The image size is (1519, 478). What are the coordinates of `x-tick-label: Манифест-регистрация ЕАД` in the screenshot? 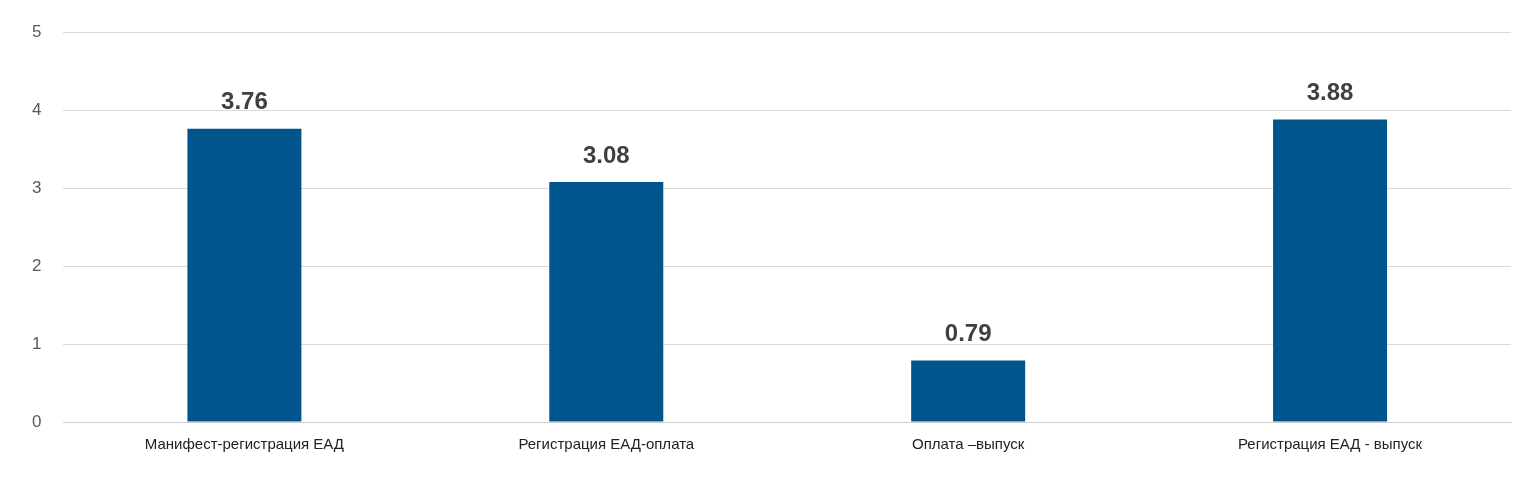 It's located at (244, 444).